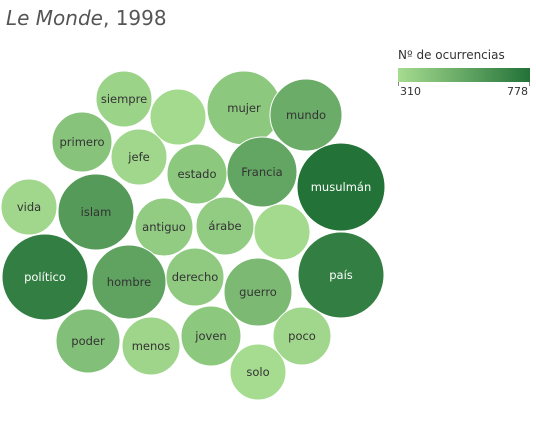 The image size is (536, 429). I want to click on legend-gradient-bar, so click(464, 75).